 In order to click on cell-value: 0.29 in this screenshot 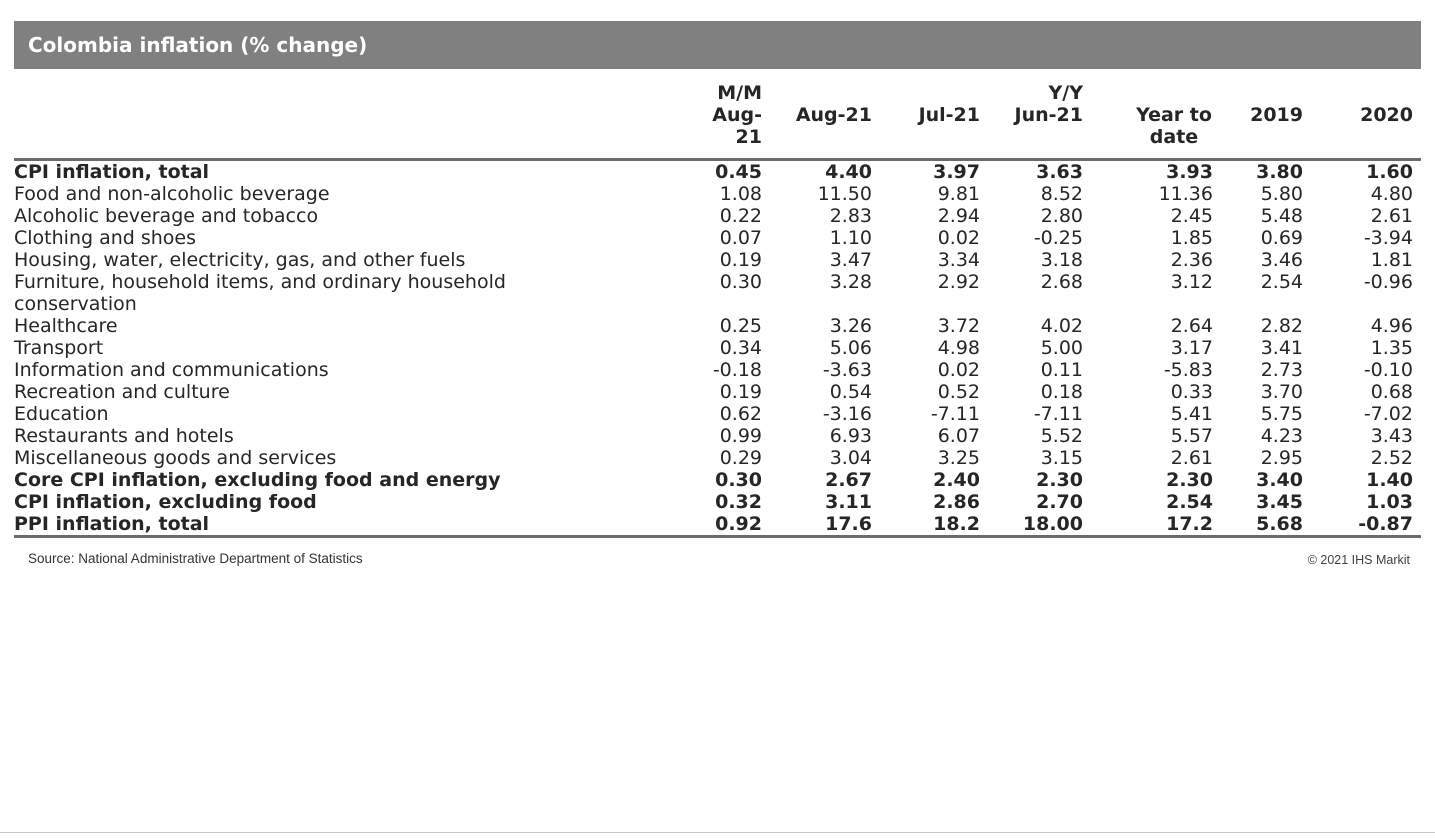, I will do `click(740, 458)`.